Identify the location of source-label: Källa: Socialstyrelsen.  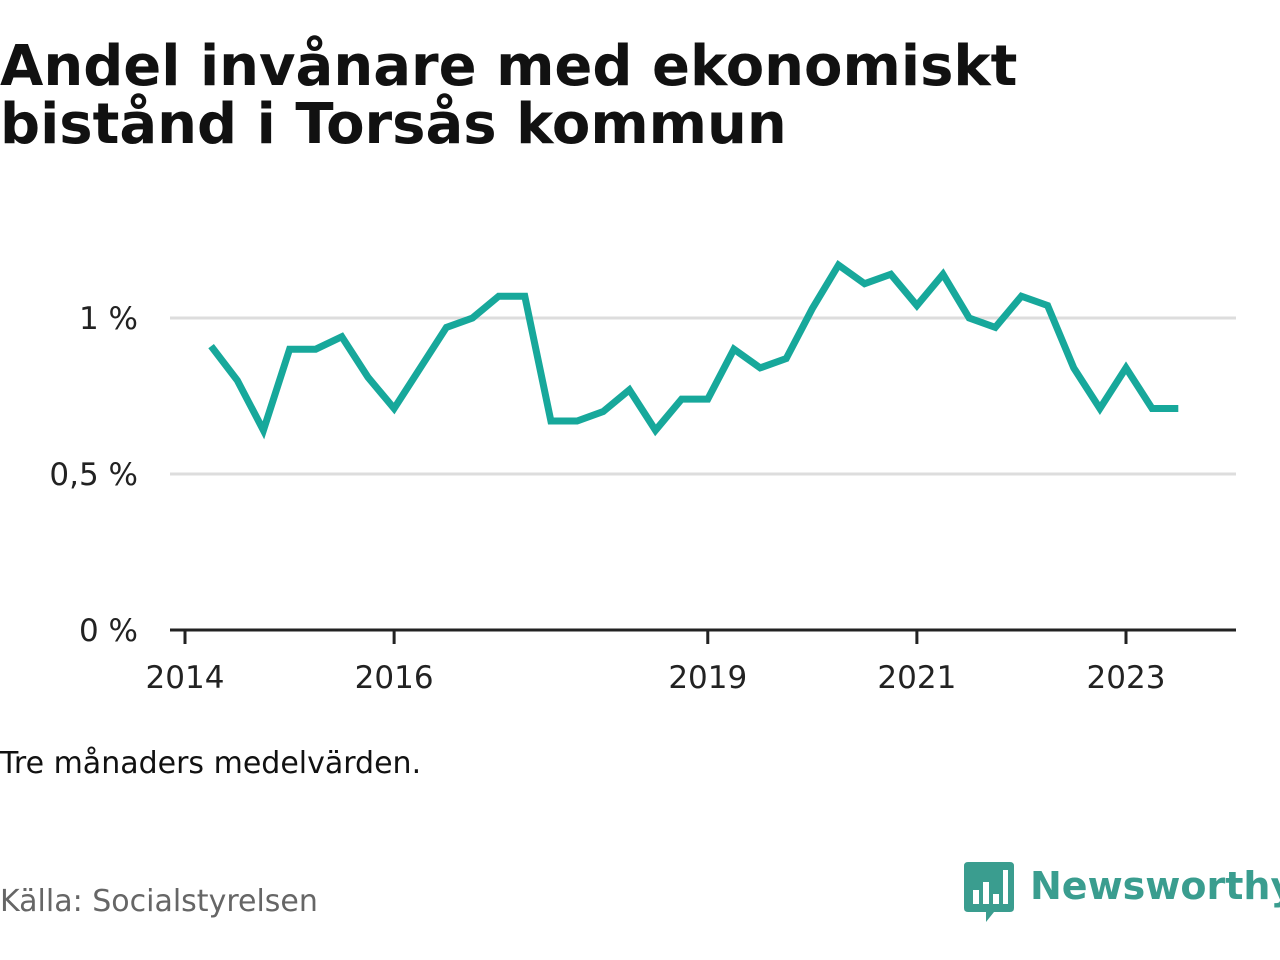
(159, 901).